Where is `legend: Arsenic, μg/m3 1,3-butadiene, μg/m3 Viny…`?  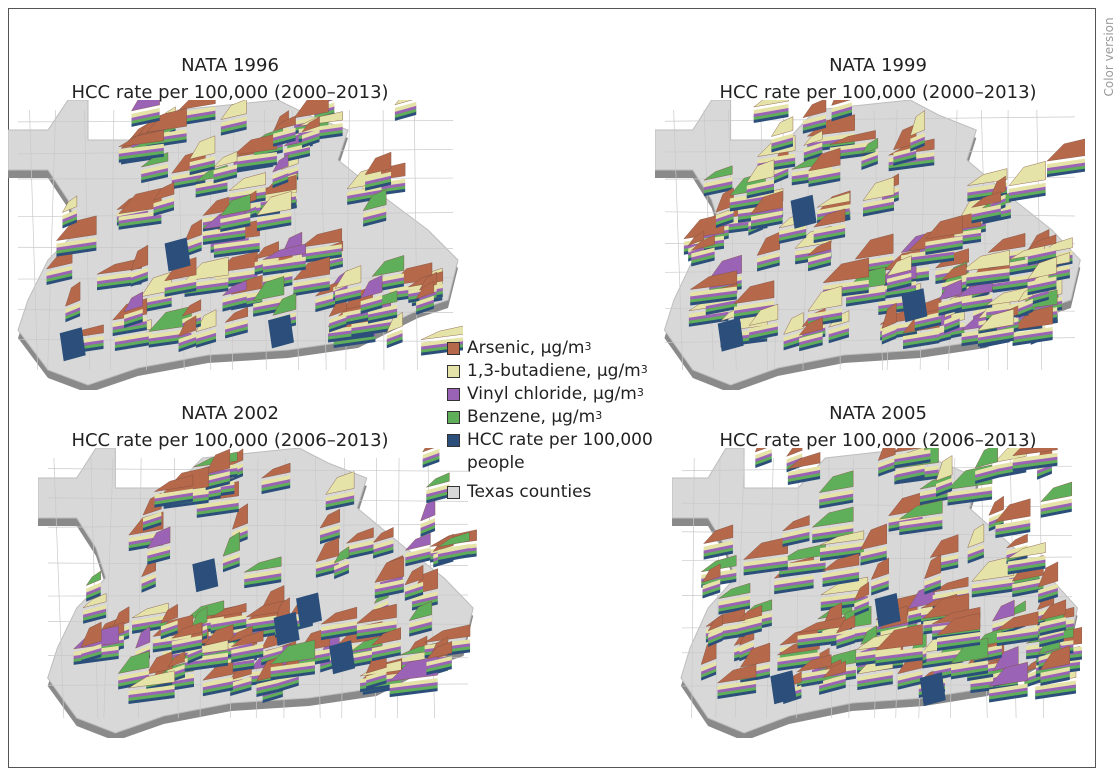
legend: Arsenic, μg/m3 1,3-butadiene, μg/m3 Viny… is located at coordinates (559, 420).